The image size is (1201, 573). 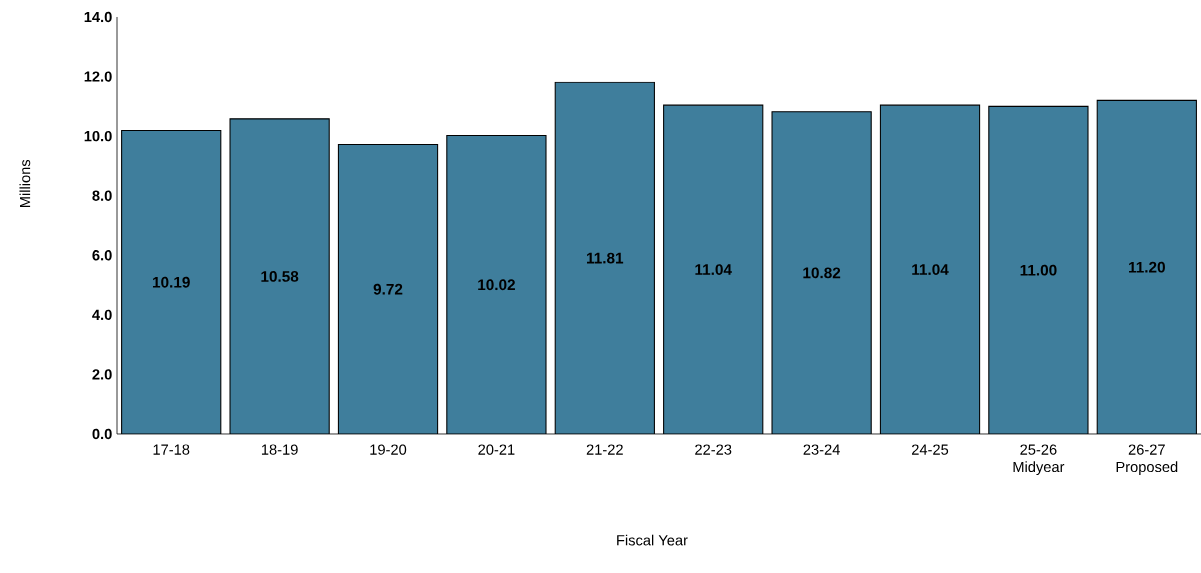 I want to click on x-tick-label: 26-27 Proposed, so click(x=1147, y=459).